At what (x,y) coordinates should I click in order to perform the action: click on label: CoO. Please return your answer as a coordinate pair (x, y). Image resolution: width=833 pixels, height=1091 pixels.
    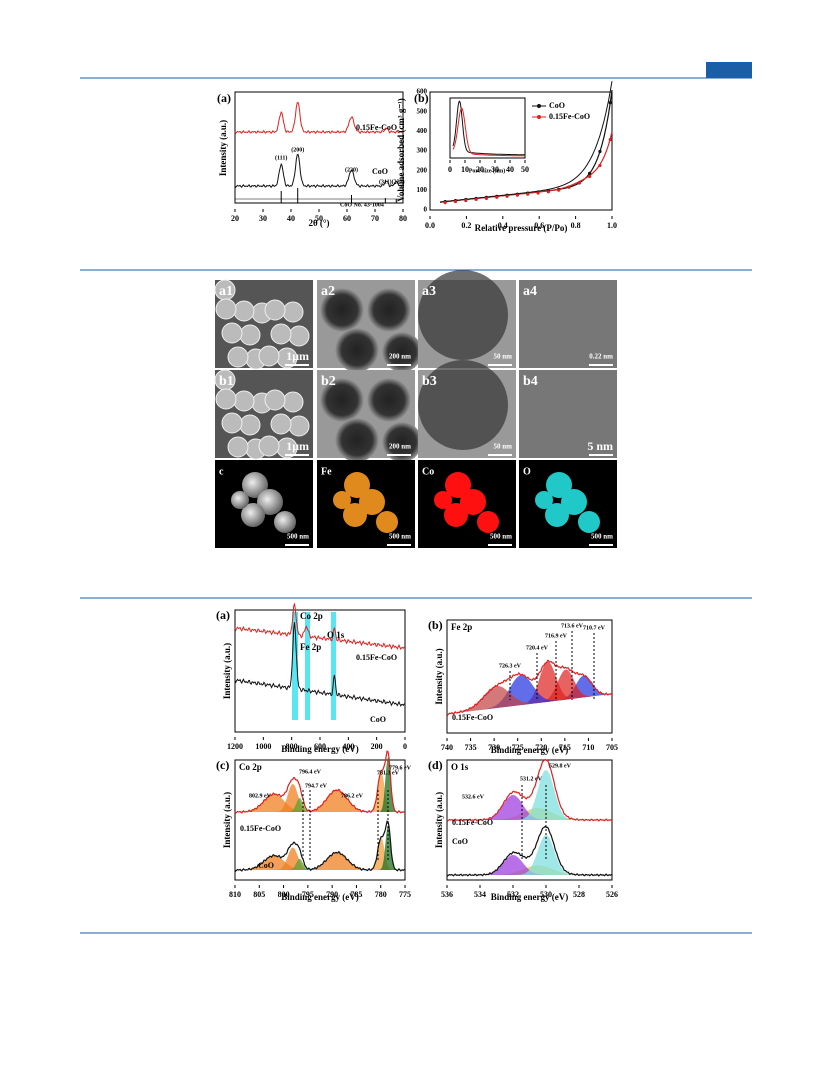
    Looking at the image, I should click on (380, 171).